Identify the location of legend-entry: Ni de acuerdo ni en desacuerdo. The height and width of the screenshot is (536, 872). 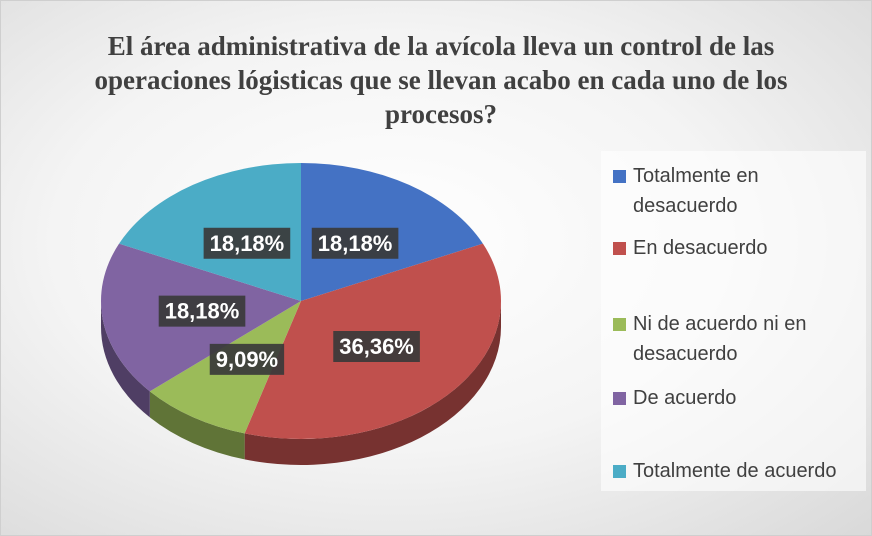
(728, 339).